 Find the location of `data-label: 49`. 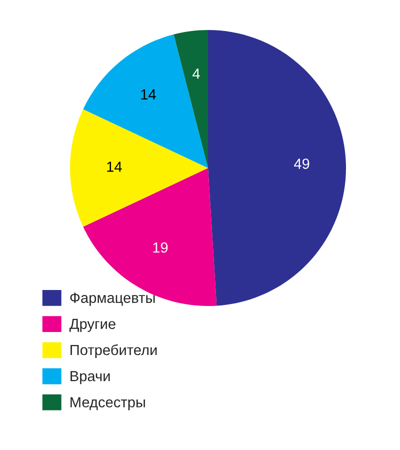

data-label: 49 is located at coordinates (302, 163).